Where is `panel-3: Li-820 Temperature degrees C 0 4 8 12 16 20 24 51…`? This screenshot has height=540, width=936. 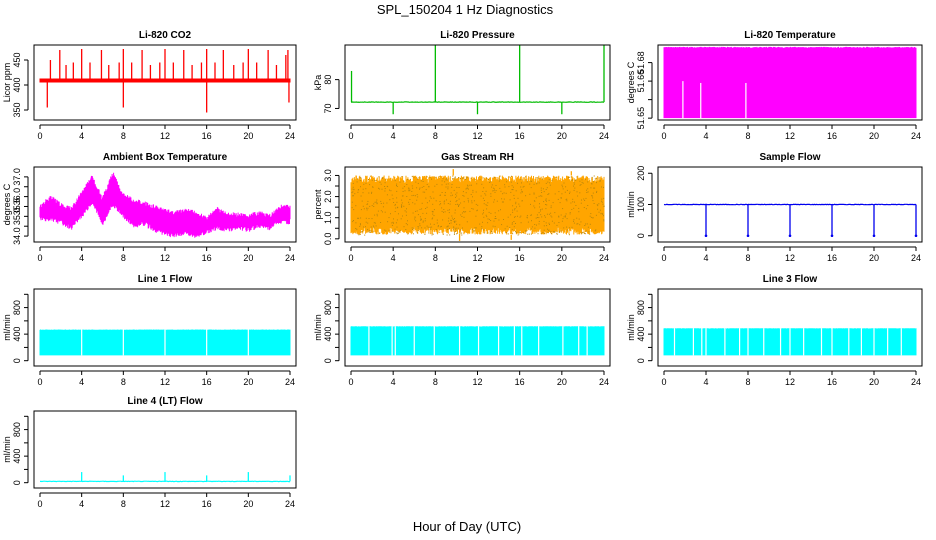 panel-3: Li-820 Temperature degrees C 0 4 8 12 16 20 24 51… is located at coordinates (774, 85).